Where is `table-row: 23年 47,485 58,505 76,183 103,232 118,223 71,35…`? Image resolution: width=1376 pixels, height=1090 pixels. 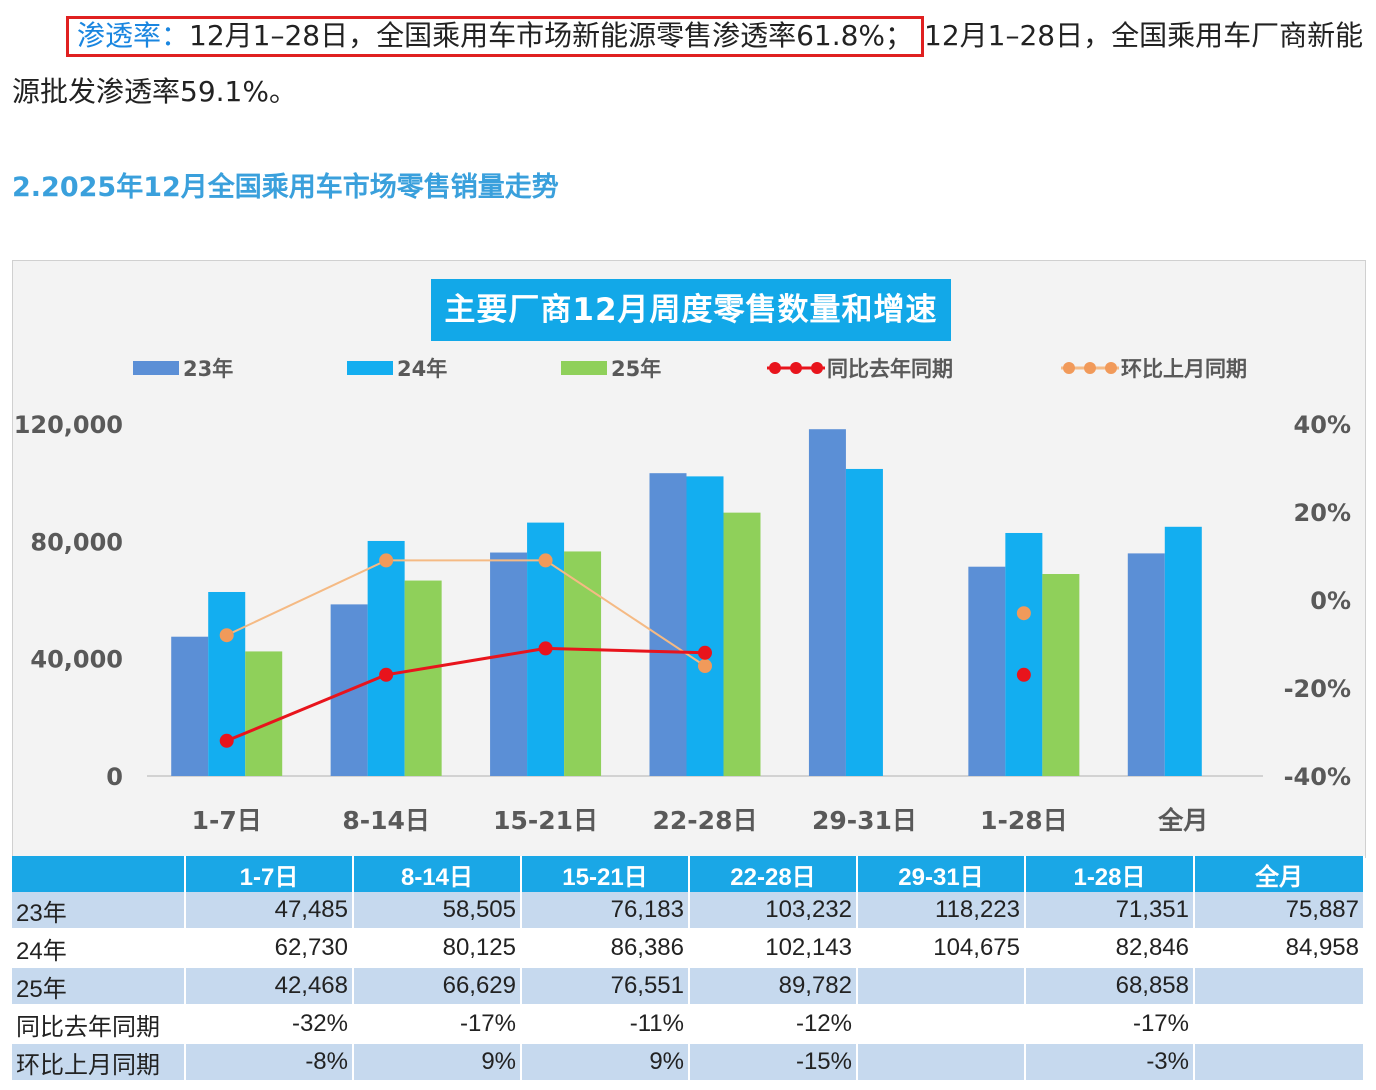
table-row: 23年 47,485 58,505 76,183 103,232 118,223 71,35… is located at coordinates (688, 911).